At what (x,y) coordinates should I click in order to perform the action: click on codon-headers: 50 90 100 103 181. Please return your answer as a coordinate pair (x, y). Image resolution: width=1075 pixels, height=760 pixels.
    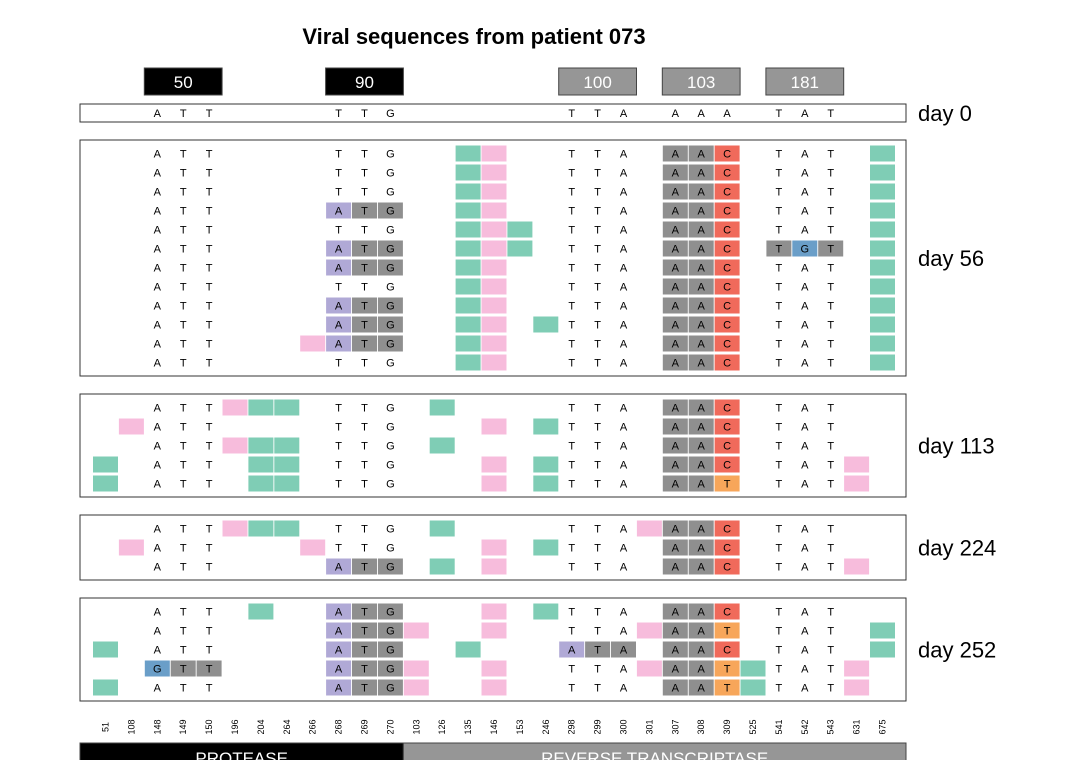
    Looking at the image, I should click on (494, 81).